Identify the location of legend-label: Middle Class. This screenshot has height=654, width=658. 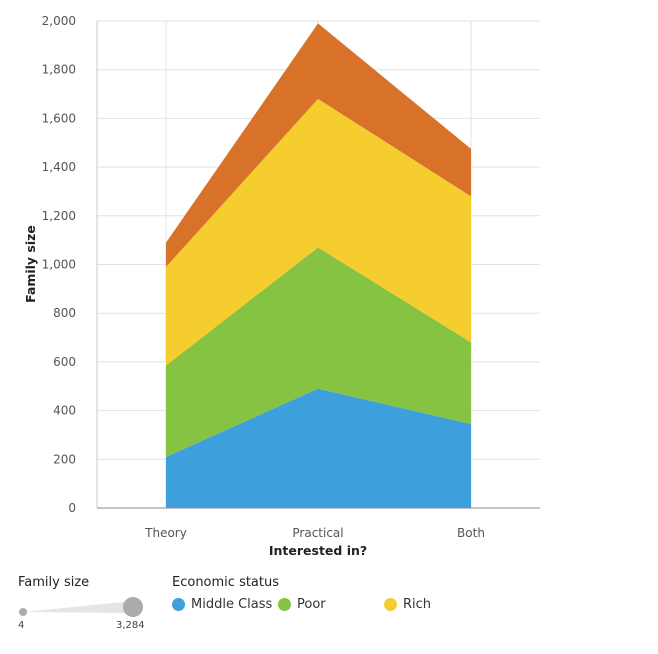
(232, 604).